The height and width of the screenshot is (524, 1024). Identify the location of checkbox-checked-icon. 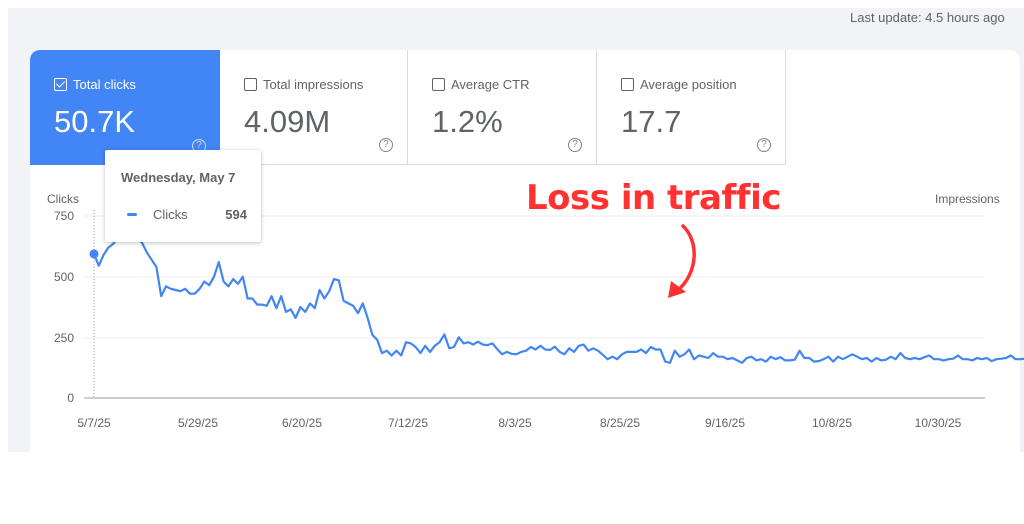
(60, 84).